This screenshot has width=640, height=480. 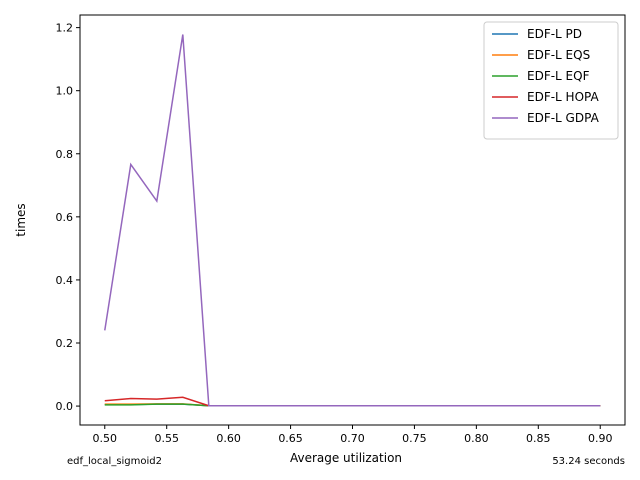 I want to click on y-axis-ticks: 0.0 0.2 0.4 0.6 0.8 1.0 1.2, so click(x=68, y=217).